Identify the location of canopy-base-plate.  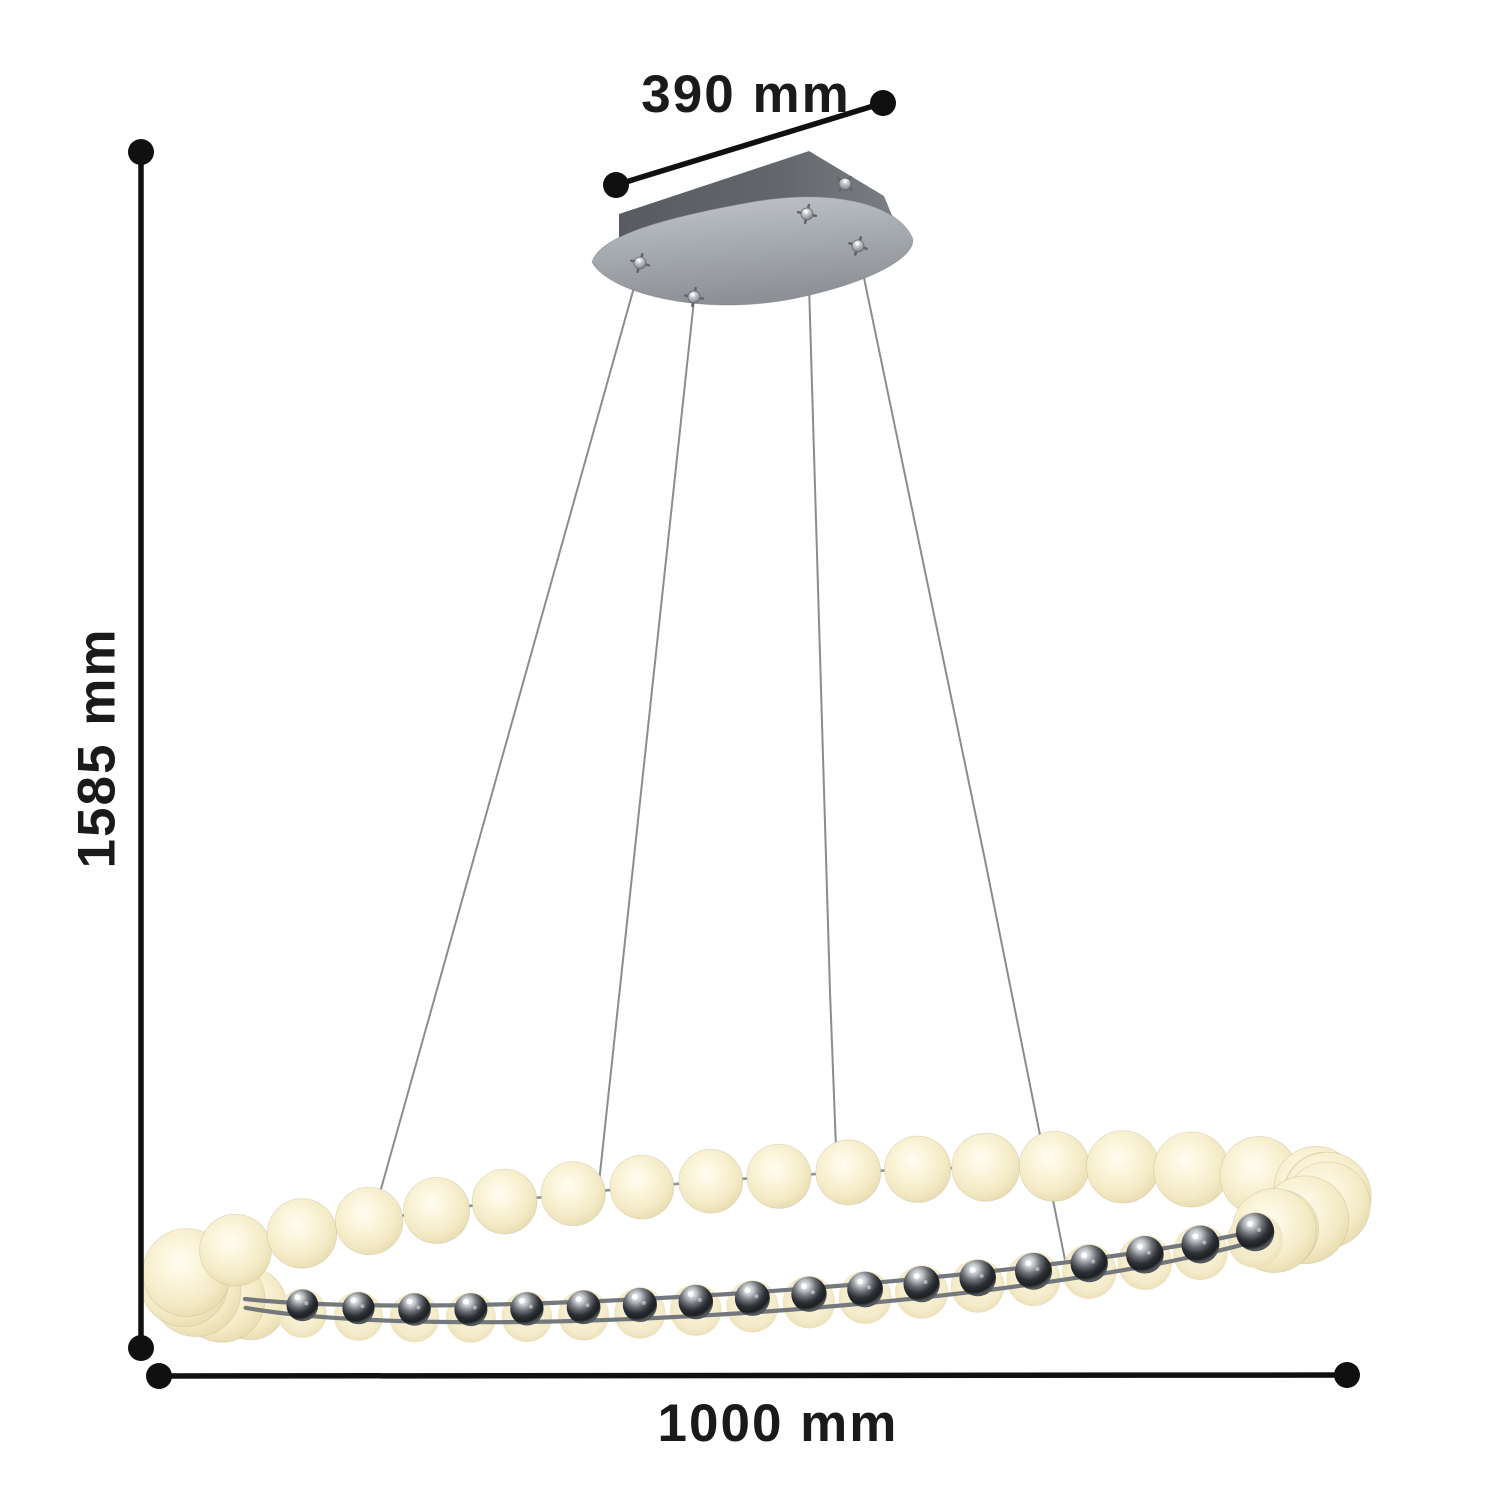
(752, 251).